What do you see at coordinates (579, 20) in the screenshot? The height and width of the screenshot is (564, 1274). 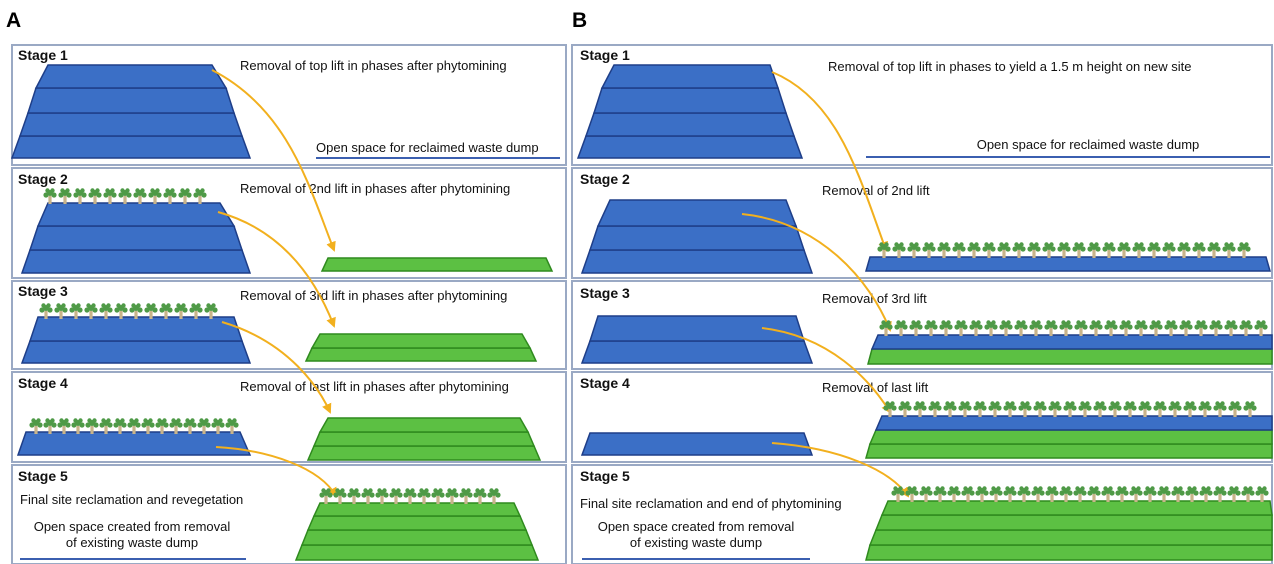 I see `panel-b-letter: B` at bounding box center [579, 20].